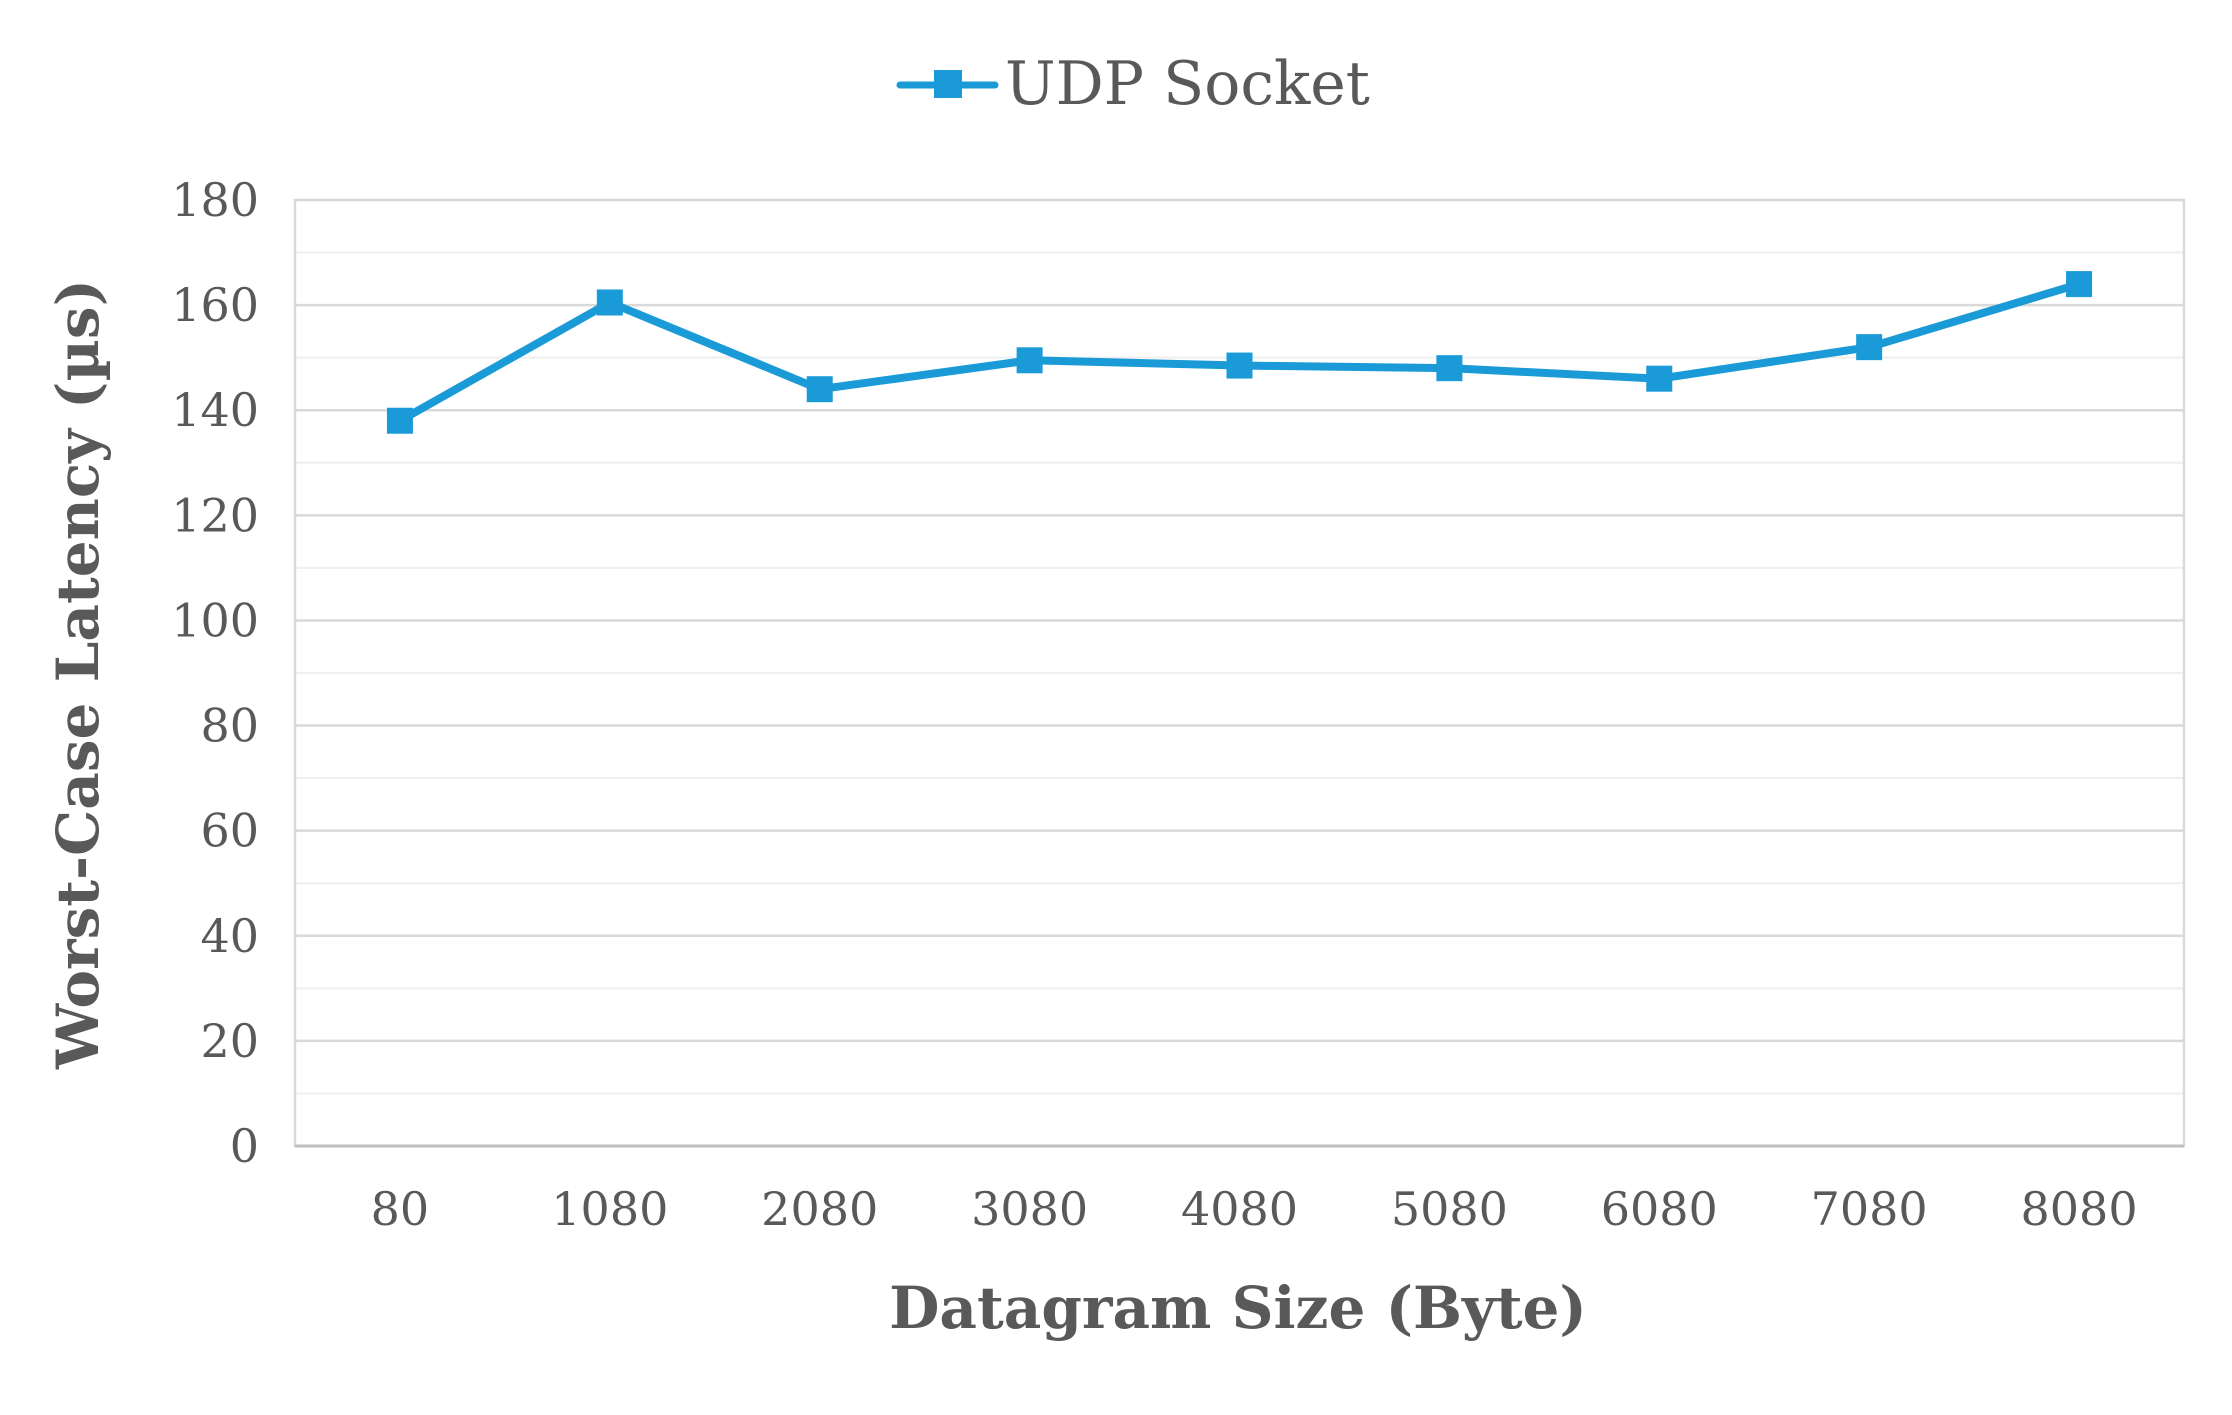  Describe the element at coordinates (1238, 1308) in the screenshot. I see `x-axis-title: Datagram Size (Byte)` at that location.